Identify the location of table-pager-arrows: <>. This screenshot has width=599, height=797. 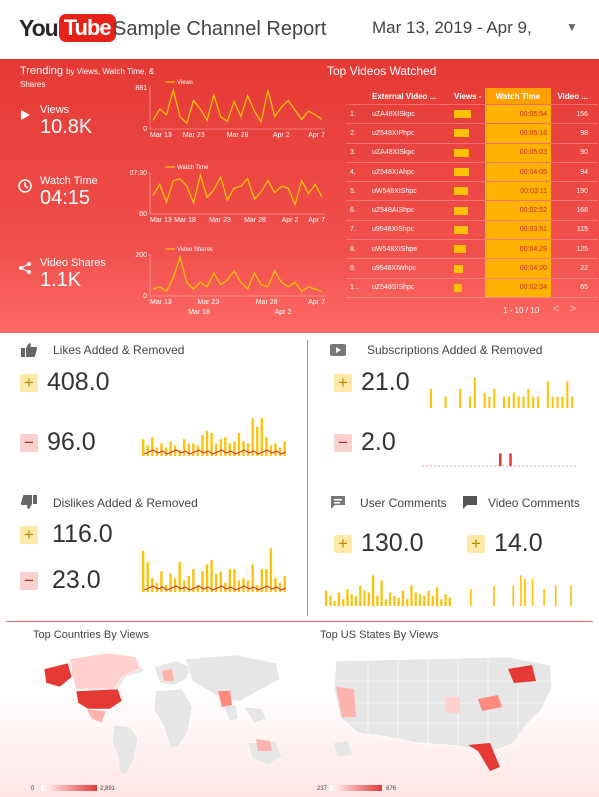
(569, 309).